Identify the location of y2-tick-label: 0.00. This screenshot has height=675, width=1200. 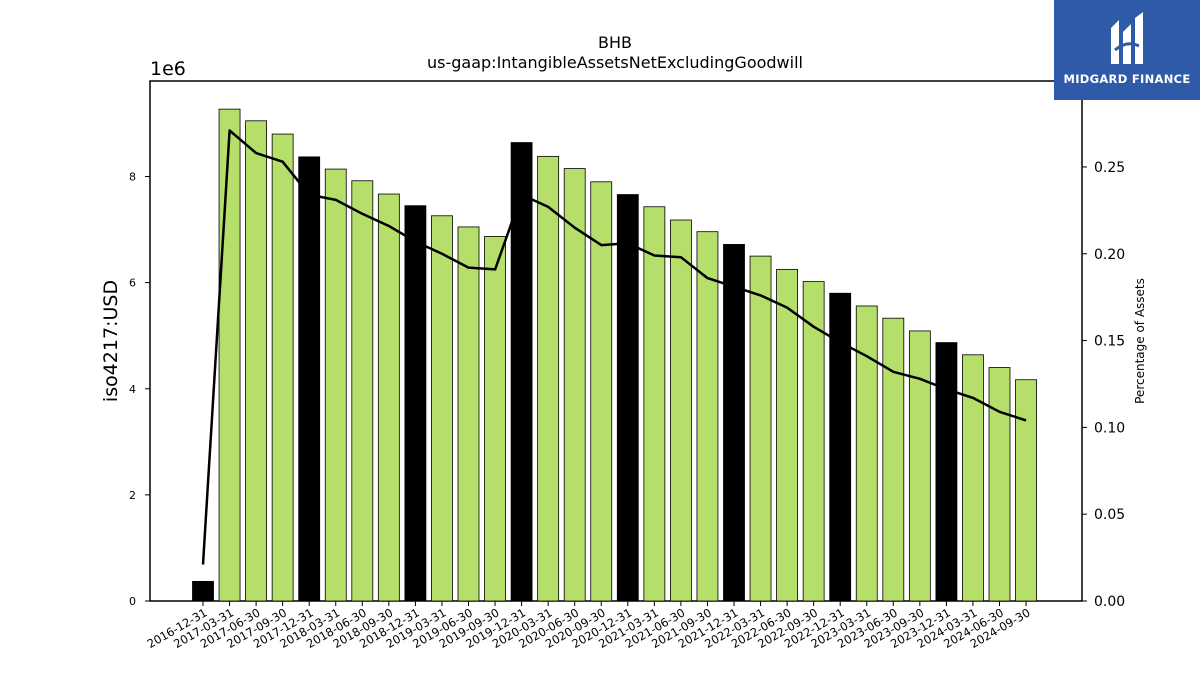
(1109, 602).